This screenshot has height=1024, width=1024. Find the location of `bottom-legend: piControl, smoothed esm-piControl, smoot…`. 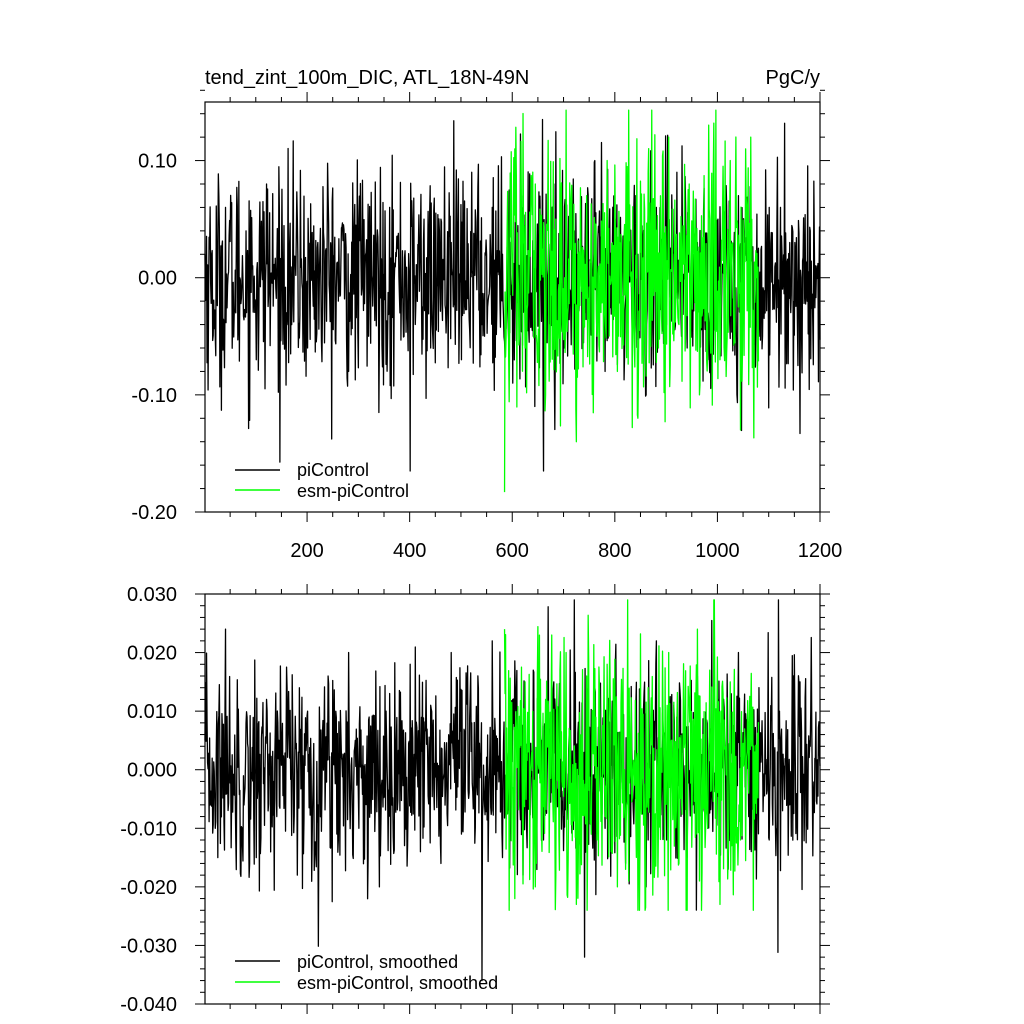

bottom-legend: piControl, smoothed esm-piControl, smoot… is located at coordinates (366, 972).